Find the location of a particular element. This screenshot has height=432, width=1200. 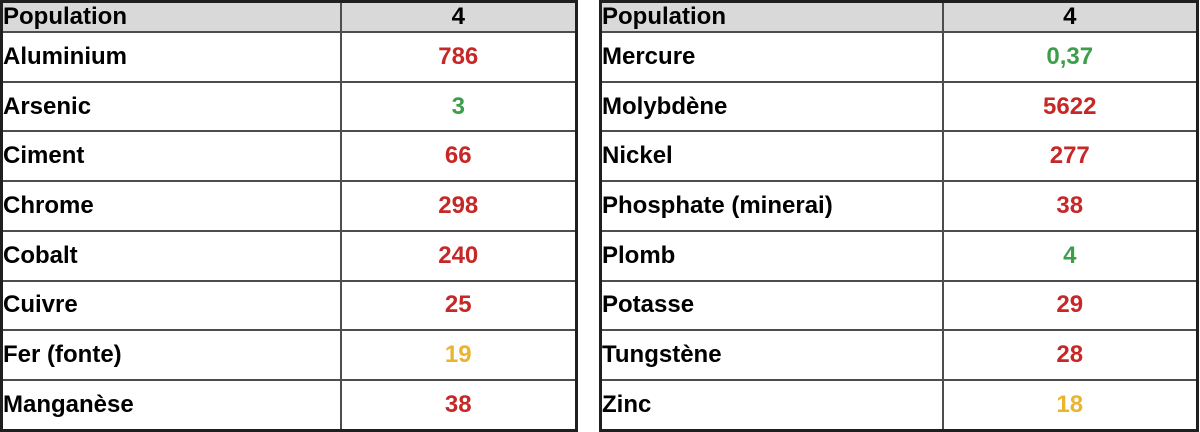

material-label: Cobalt is located at coordinates (171, 255).